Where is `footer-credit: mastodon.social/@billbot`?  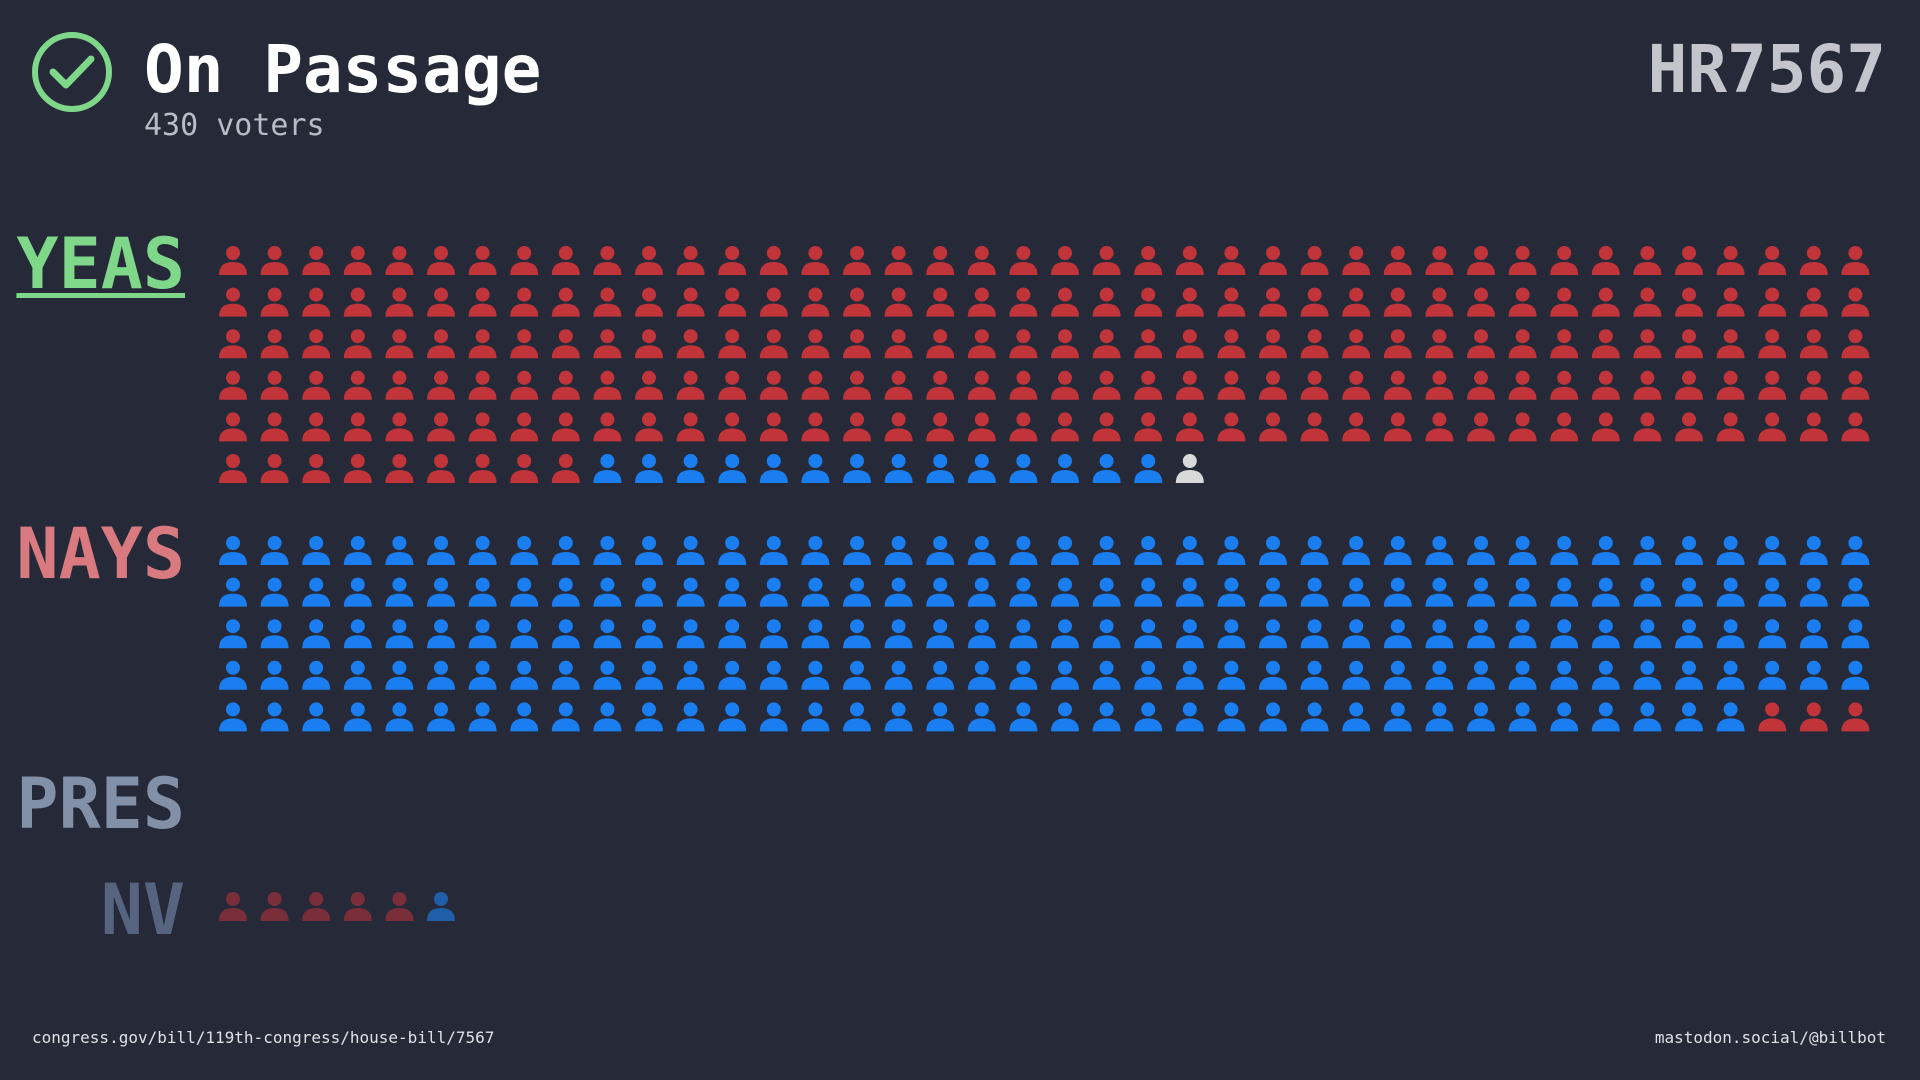 footer-credit: mastodon.social/@billbot is located at coordinates (1770, 1037).